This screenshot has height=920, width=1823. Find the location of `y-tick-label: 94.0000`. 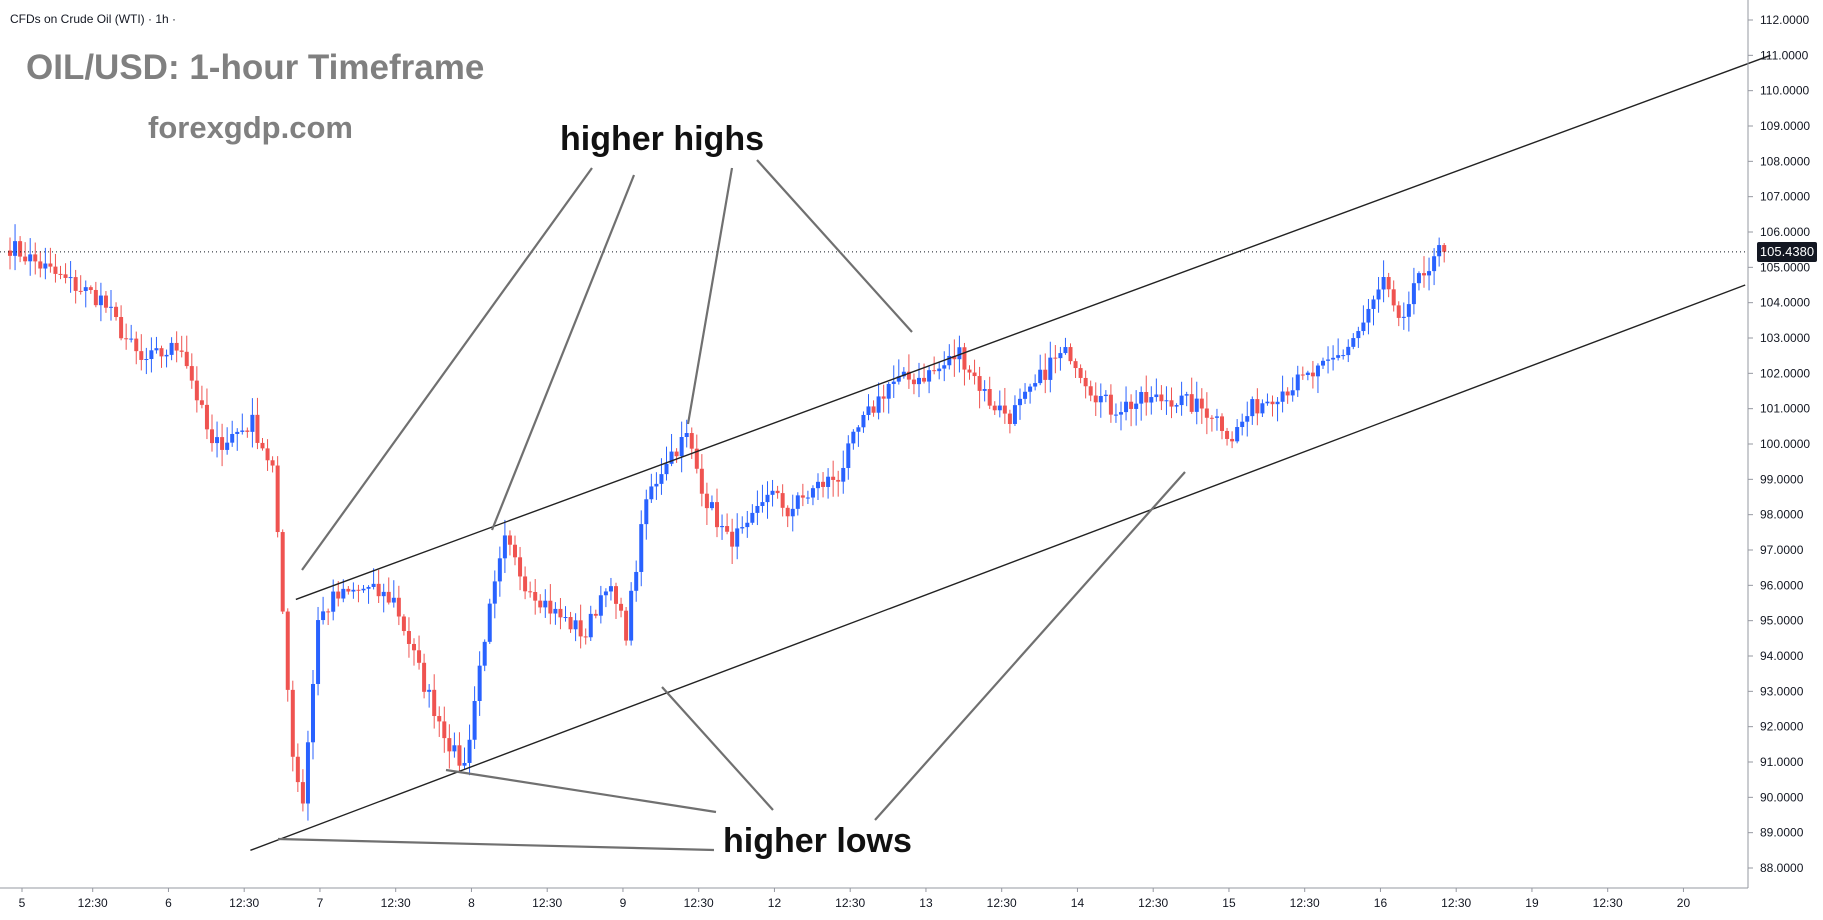

y-tick-label: 94.0000 is located at coordinates (1782, 656).